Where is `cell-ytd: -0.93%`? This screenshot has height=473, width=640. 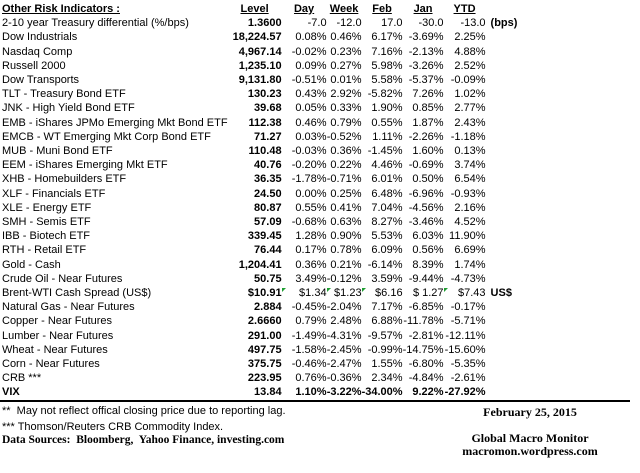
cell-ytd: -0.93% is located at coordinates (465, 194).